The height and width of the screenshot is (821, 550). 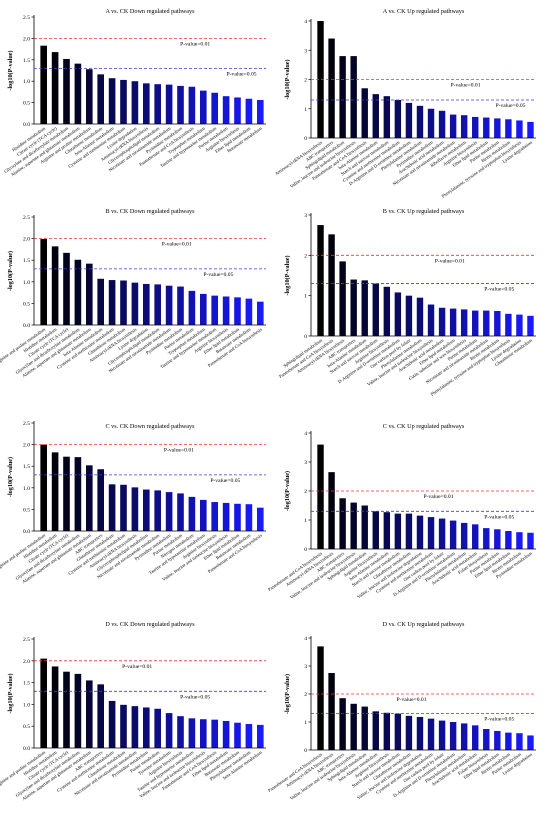 I want to click on panel-3-y-tick-label: 1.0, so click(x=26, y=283).